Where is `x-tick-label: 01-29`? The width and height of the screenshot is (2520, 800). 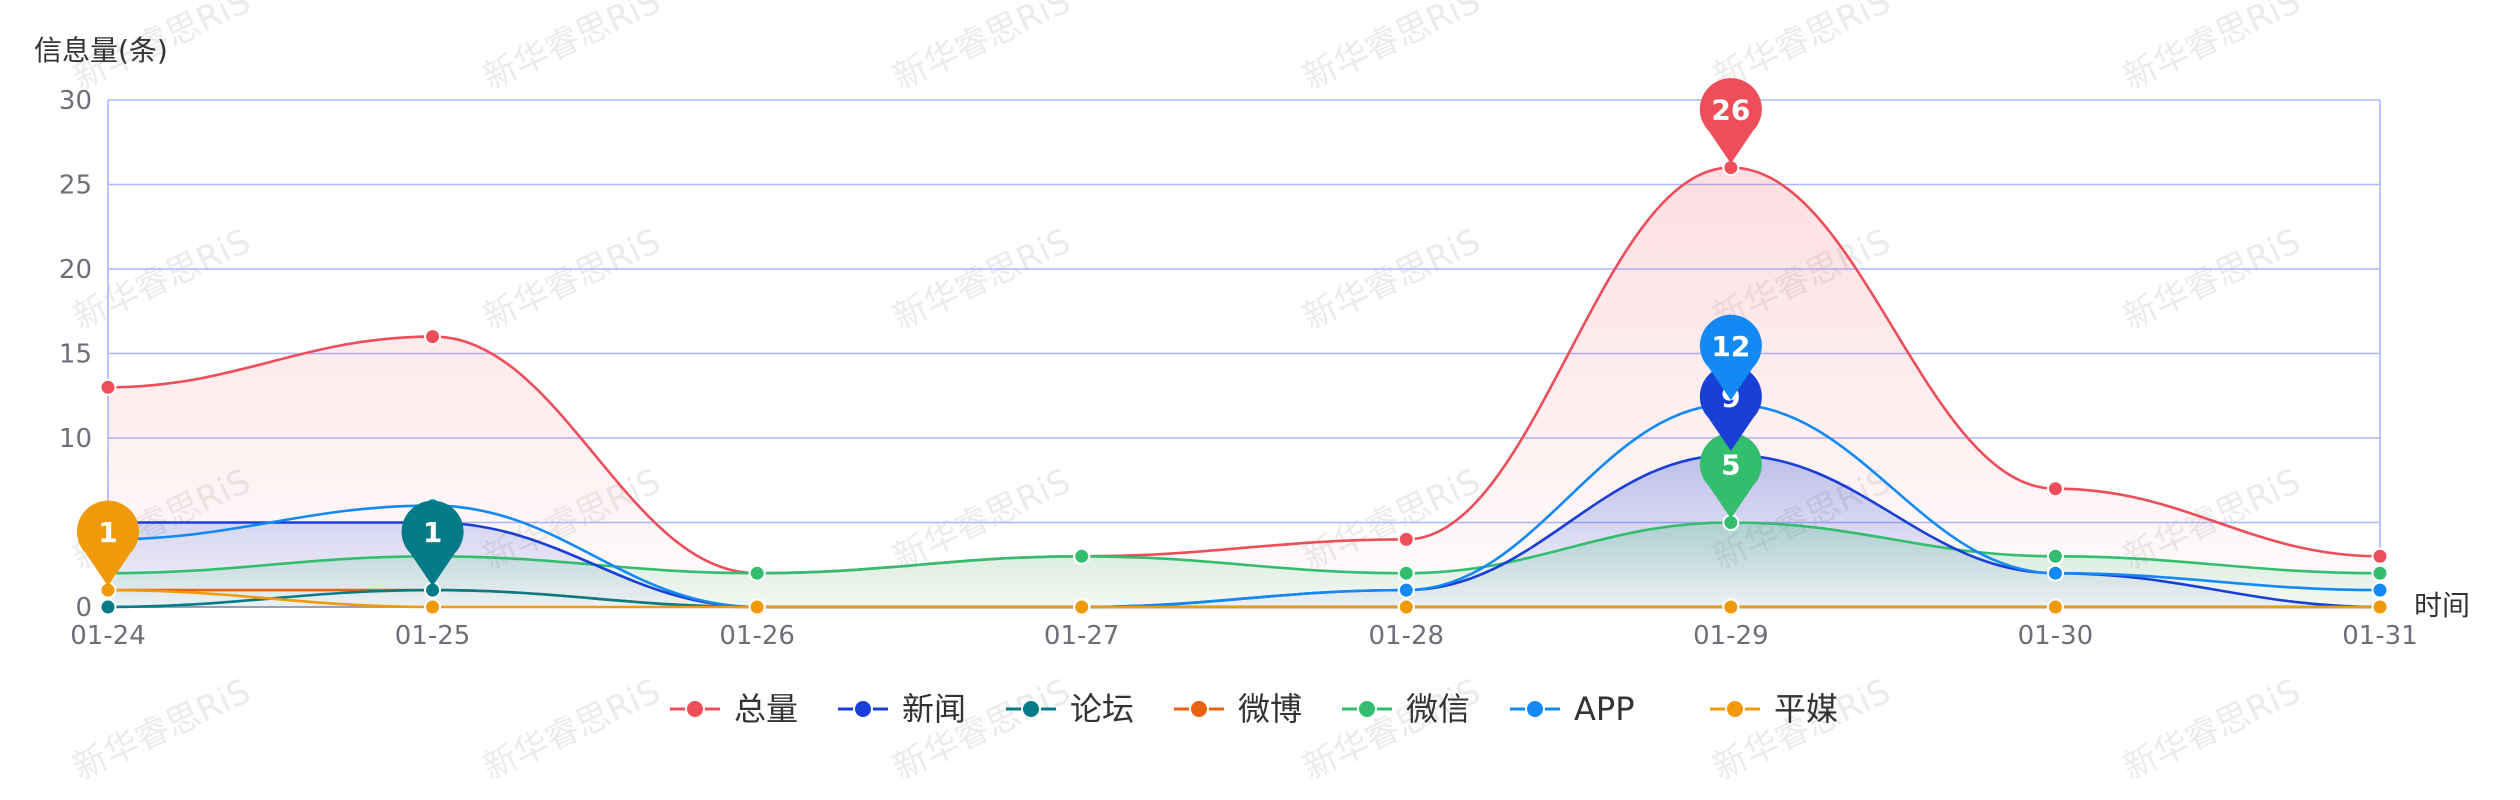 x-tick-label: 01-29 is located at coordinates (1731, 636).